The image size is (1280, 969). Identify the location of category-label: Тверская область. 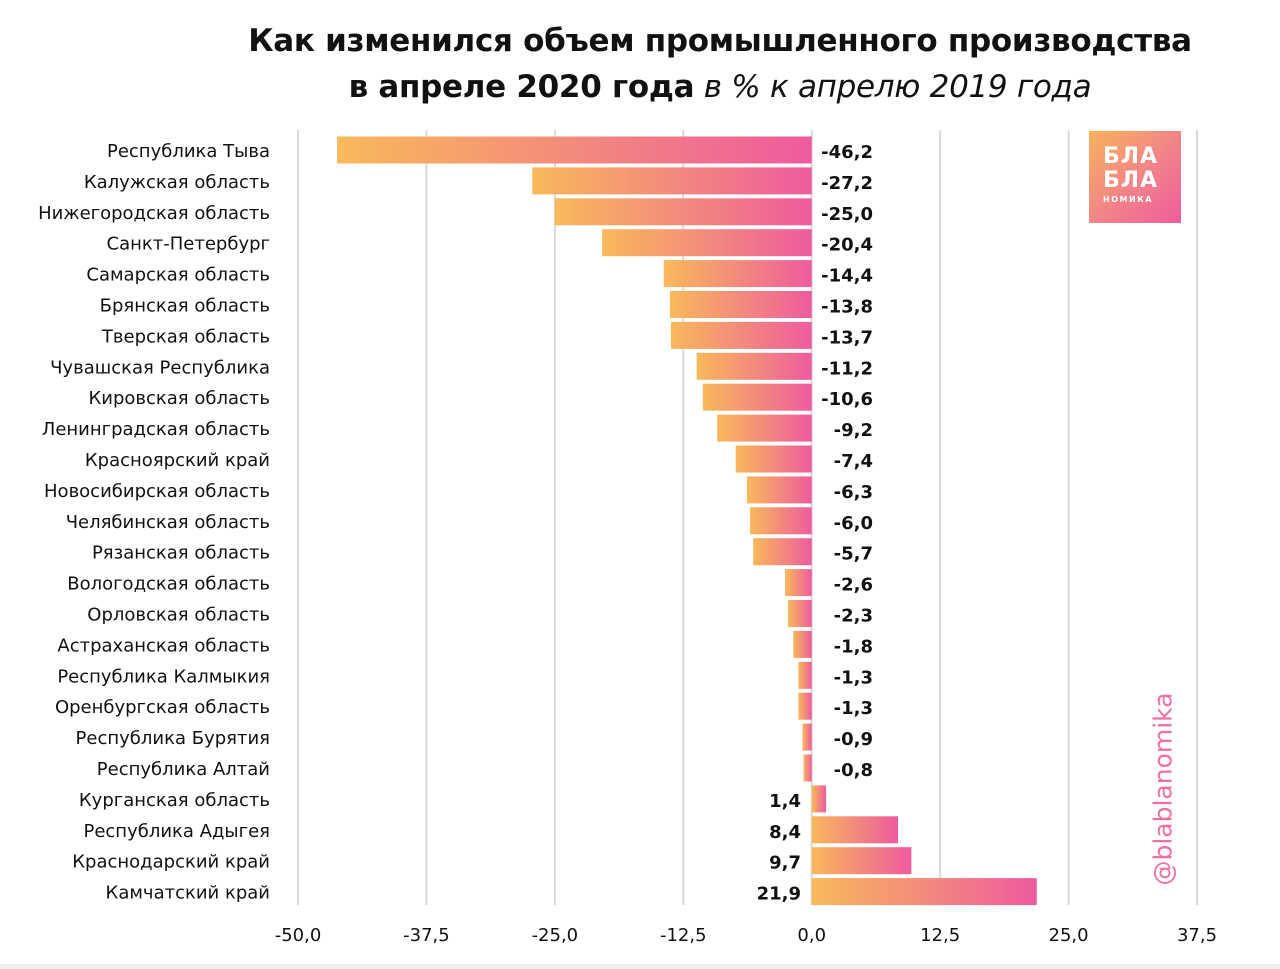
(185, 336).